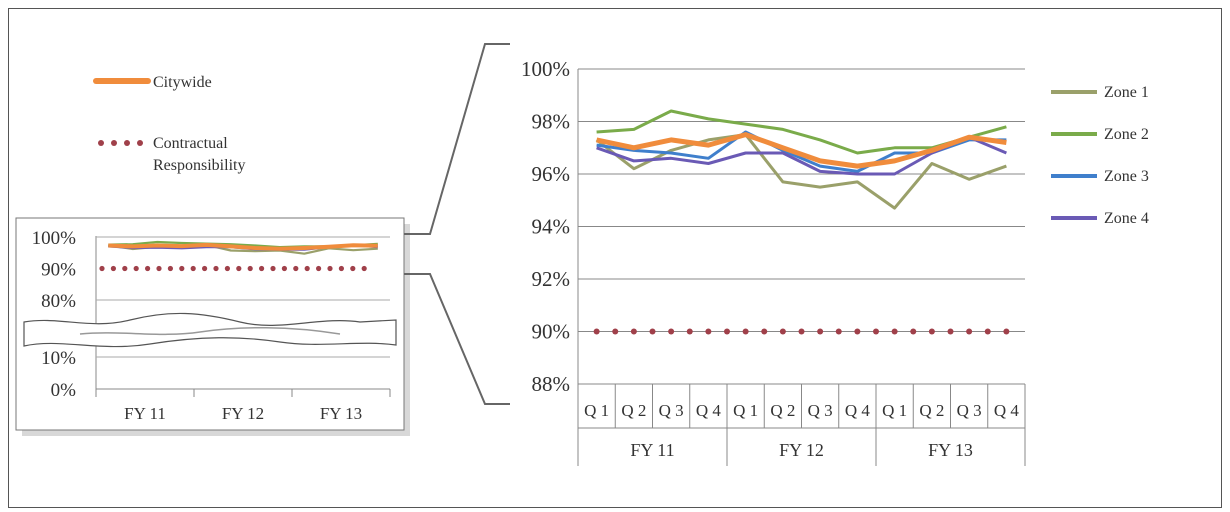  Describe the element at coordinates (551, 174) in the screenshot. I see `y-tick-label: 96%` at that location.